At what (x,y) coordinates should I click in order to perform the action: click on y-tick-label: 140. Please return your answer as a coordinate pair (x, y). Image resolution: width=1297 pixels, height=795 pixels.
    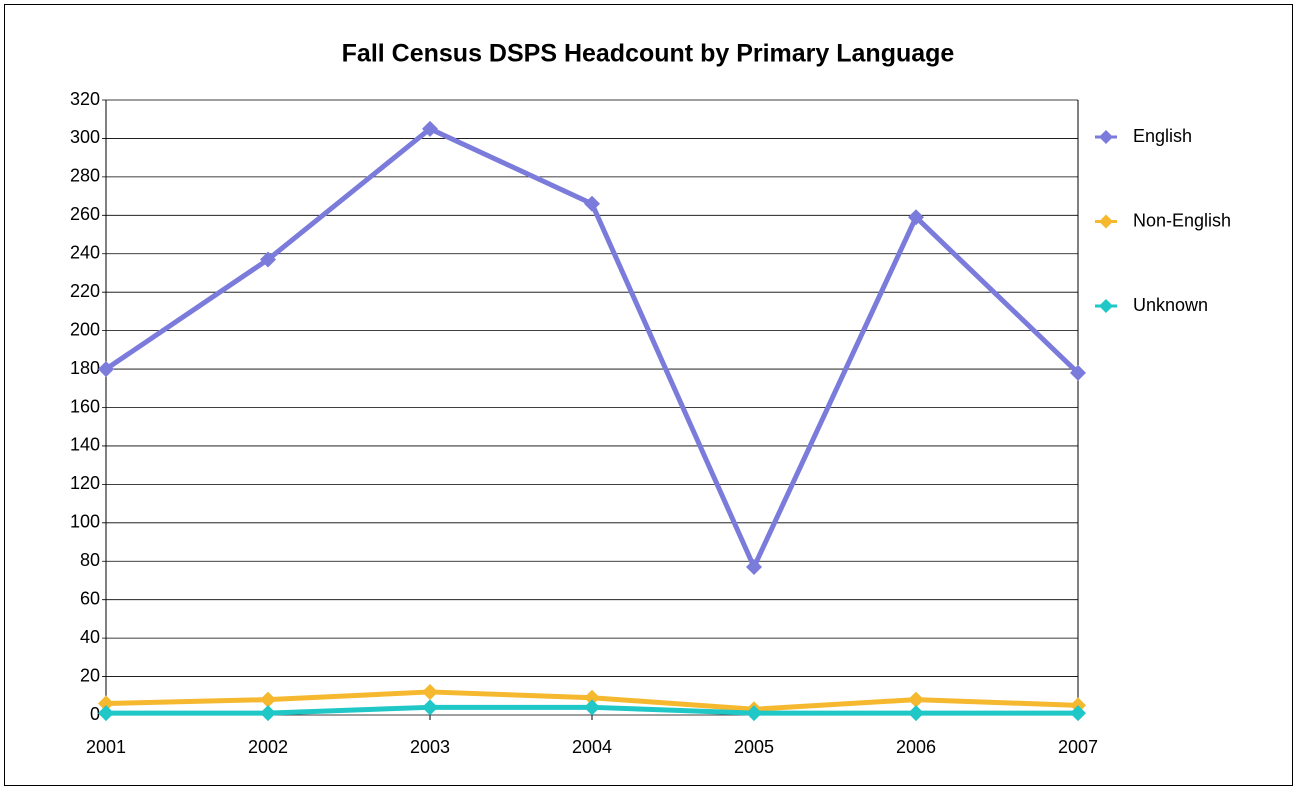
    Looking at the image, I should click on (85, 445).